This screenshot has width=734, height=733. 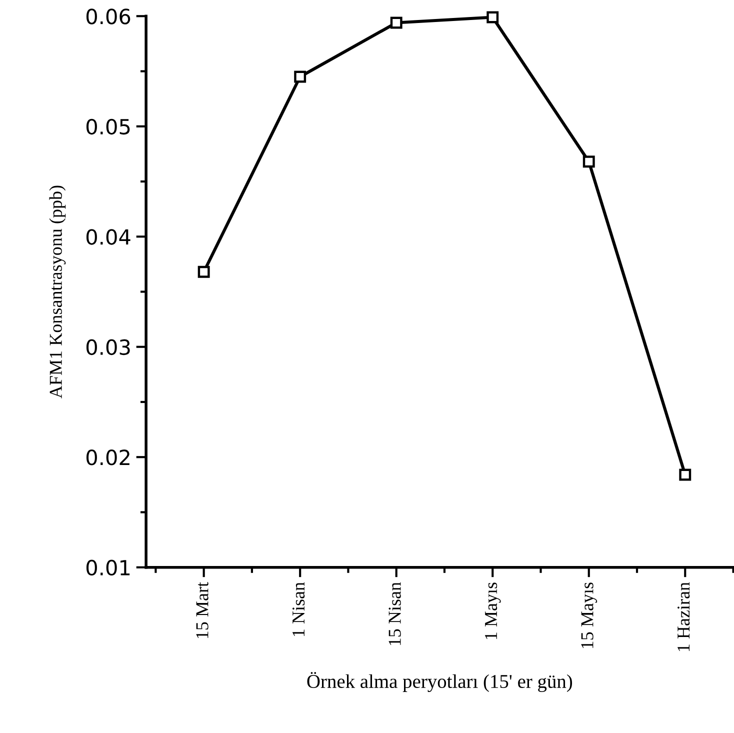 I want to click on x-tick-label: 15 Mayıs, so click(x=589, y=615).